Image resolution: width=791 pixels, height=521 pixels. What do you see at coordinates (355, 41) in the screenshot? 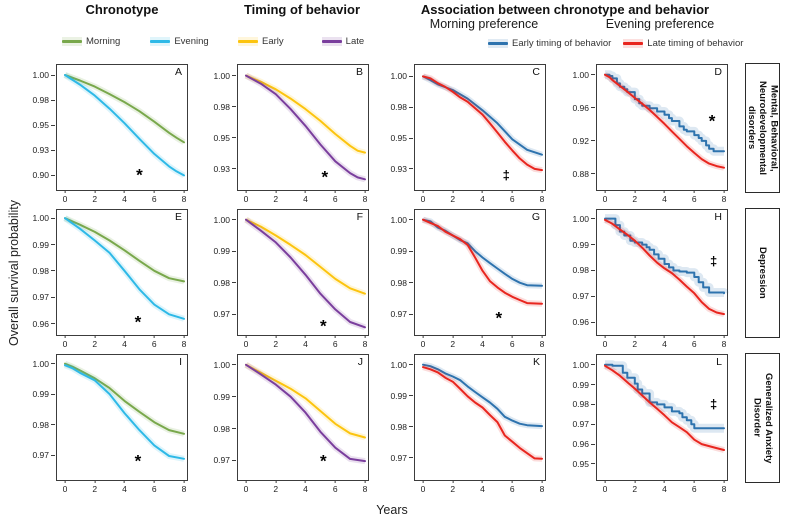
I see `legend-label: Late` at bounding box center [355, 41].